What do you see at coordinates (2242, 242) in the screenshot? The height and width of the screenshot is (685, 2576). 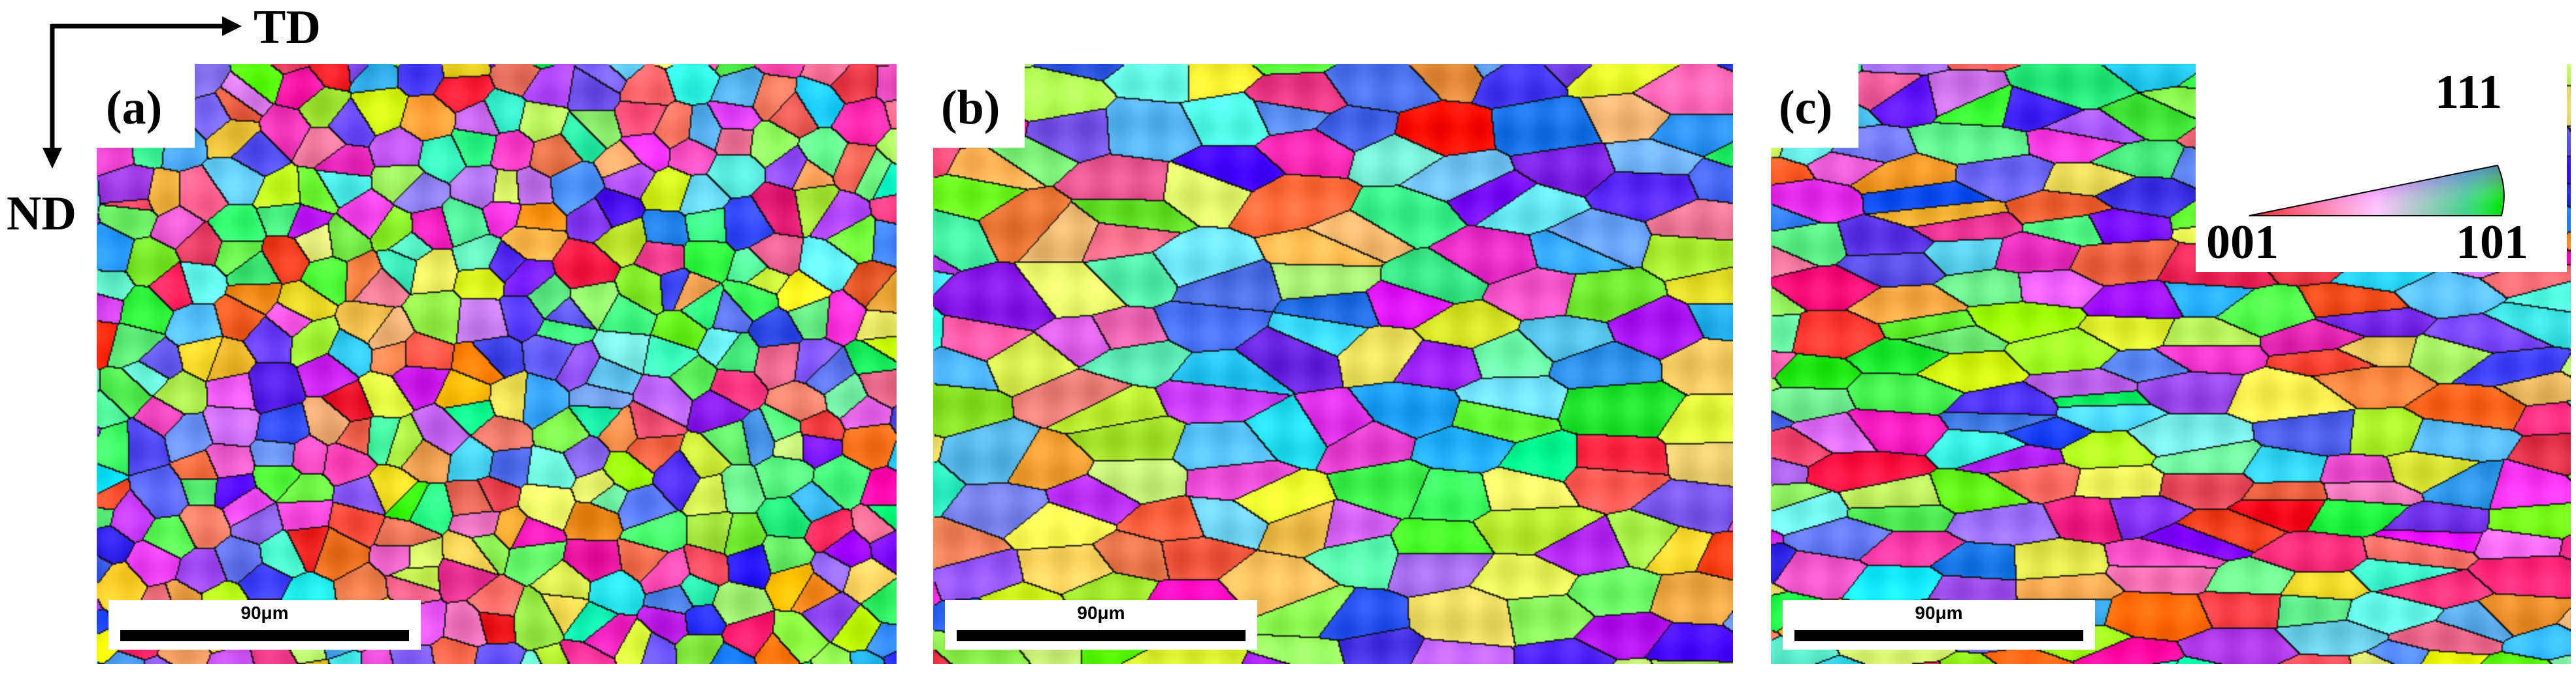 I see `legend-001-label: 001` at bounding box center [2242, 242].